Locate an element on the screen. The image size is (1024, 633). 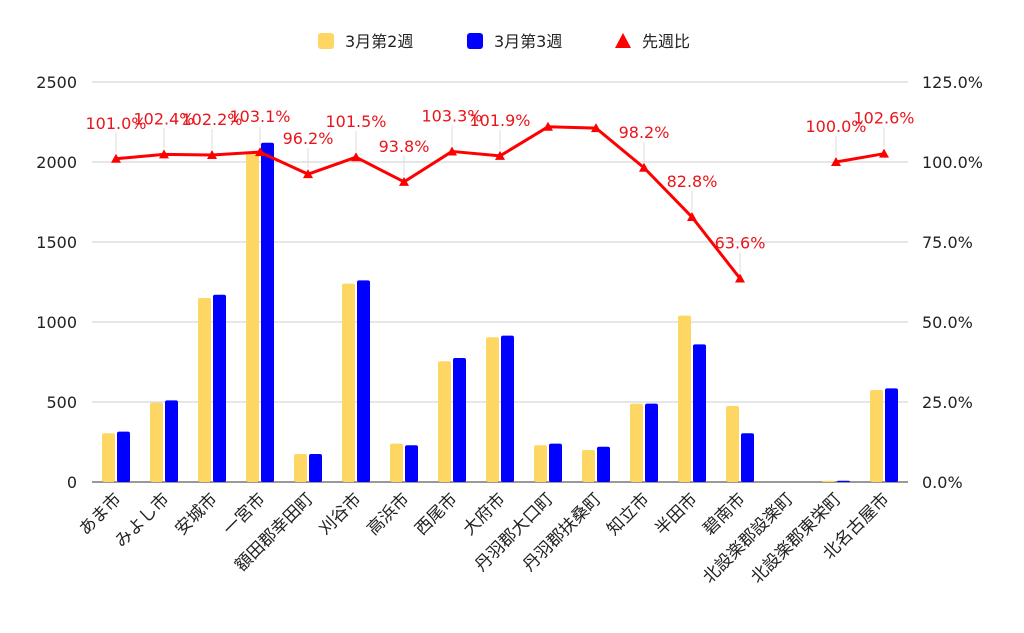
legend-label: 3月第3週 is located at coordinates (528, 41).